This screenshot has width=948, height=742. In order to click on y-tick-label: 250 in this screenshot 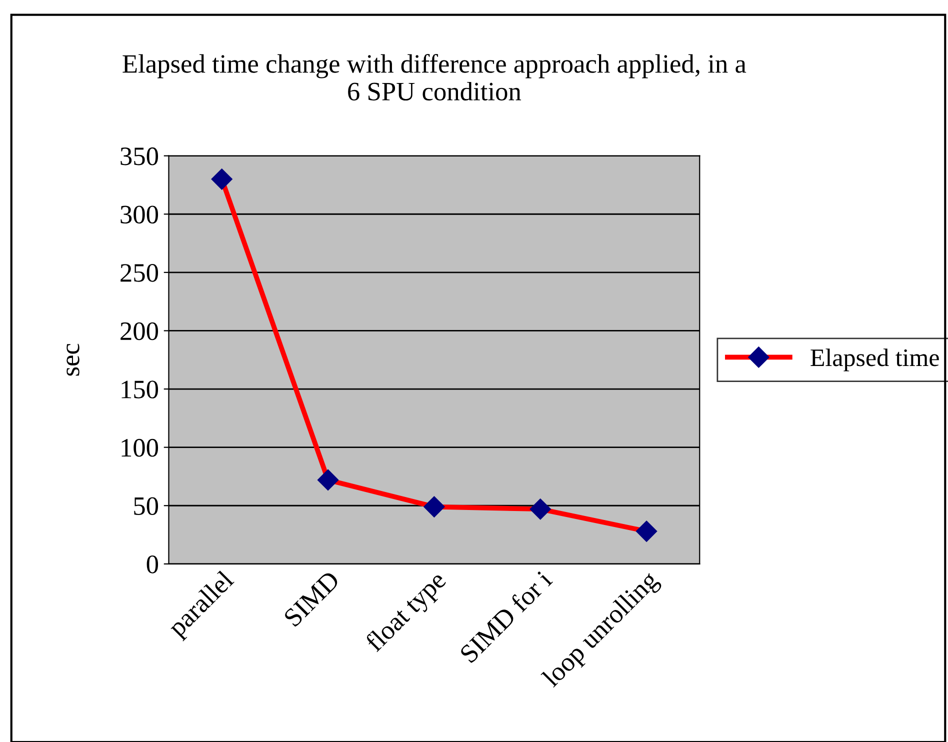, I will do `click(139, 273)`.